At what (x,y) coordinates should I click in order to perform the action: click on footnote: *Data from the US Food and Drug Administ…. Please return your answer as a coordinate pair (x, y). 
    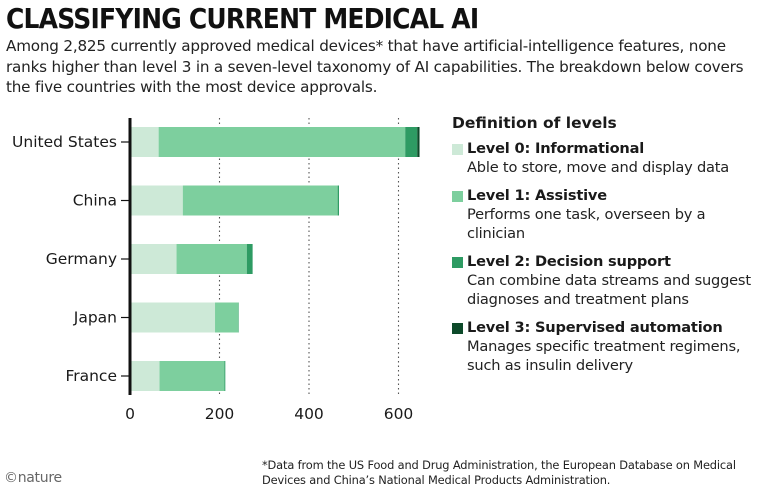
    Looking at the image, I should click on (499, 472).